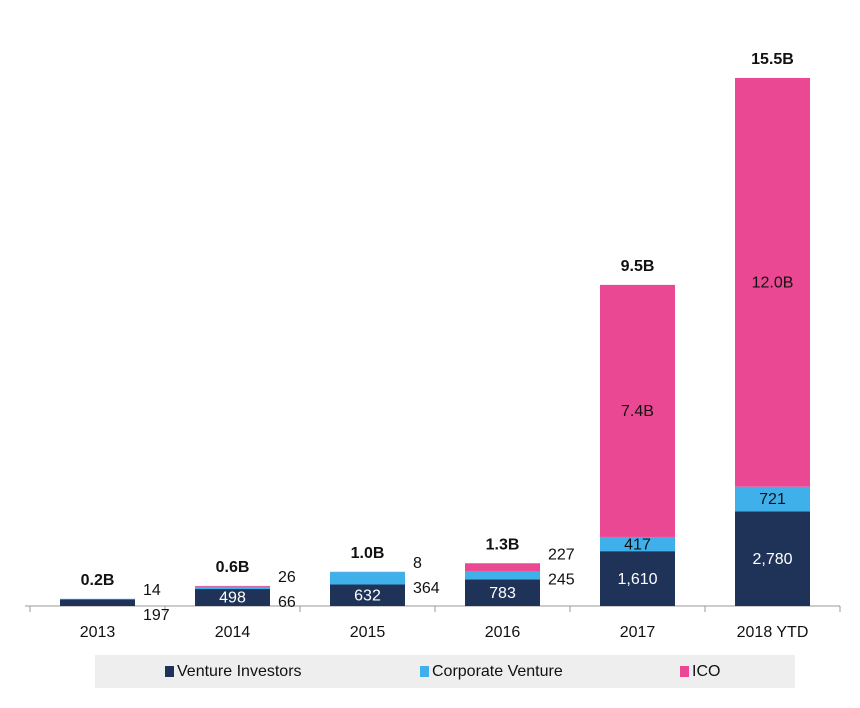 The width and height of the screenshot is (860, 708). I want to click on data-label: 1,610, so click(637, 579).